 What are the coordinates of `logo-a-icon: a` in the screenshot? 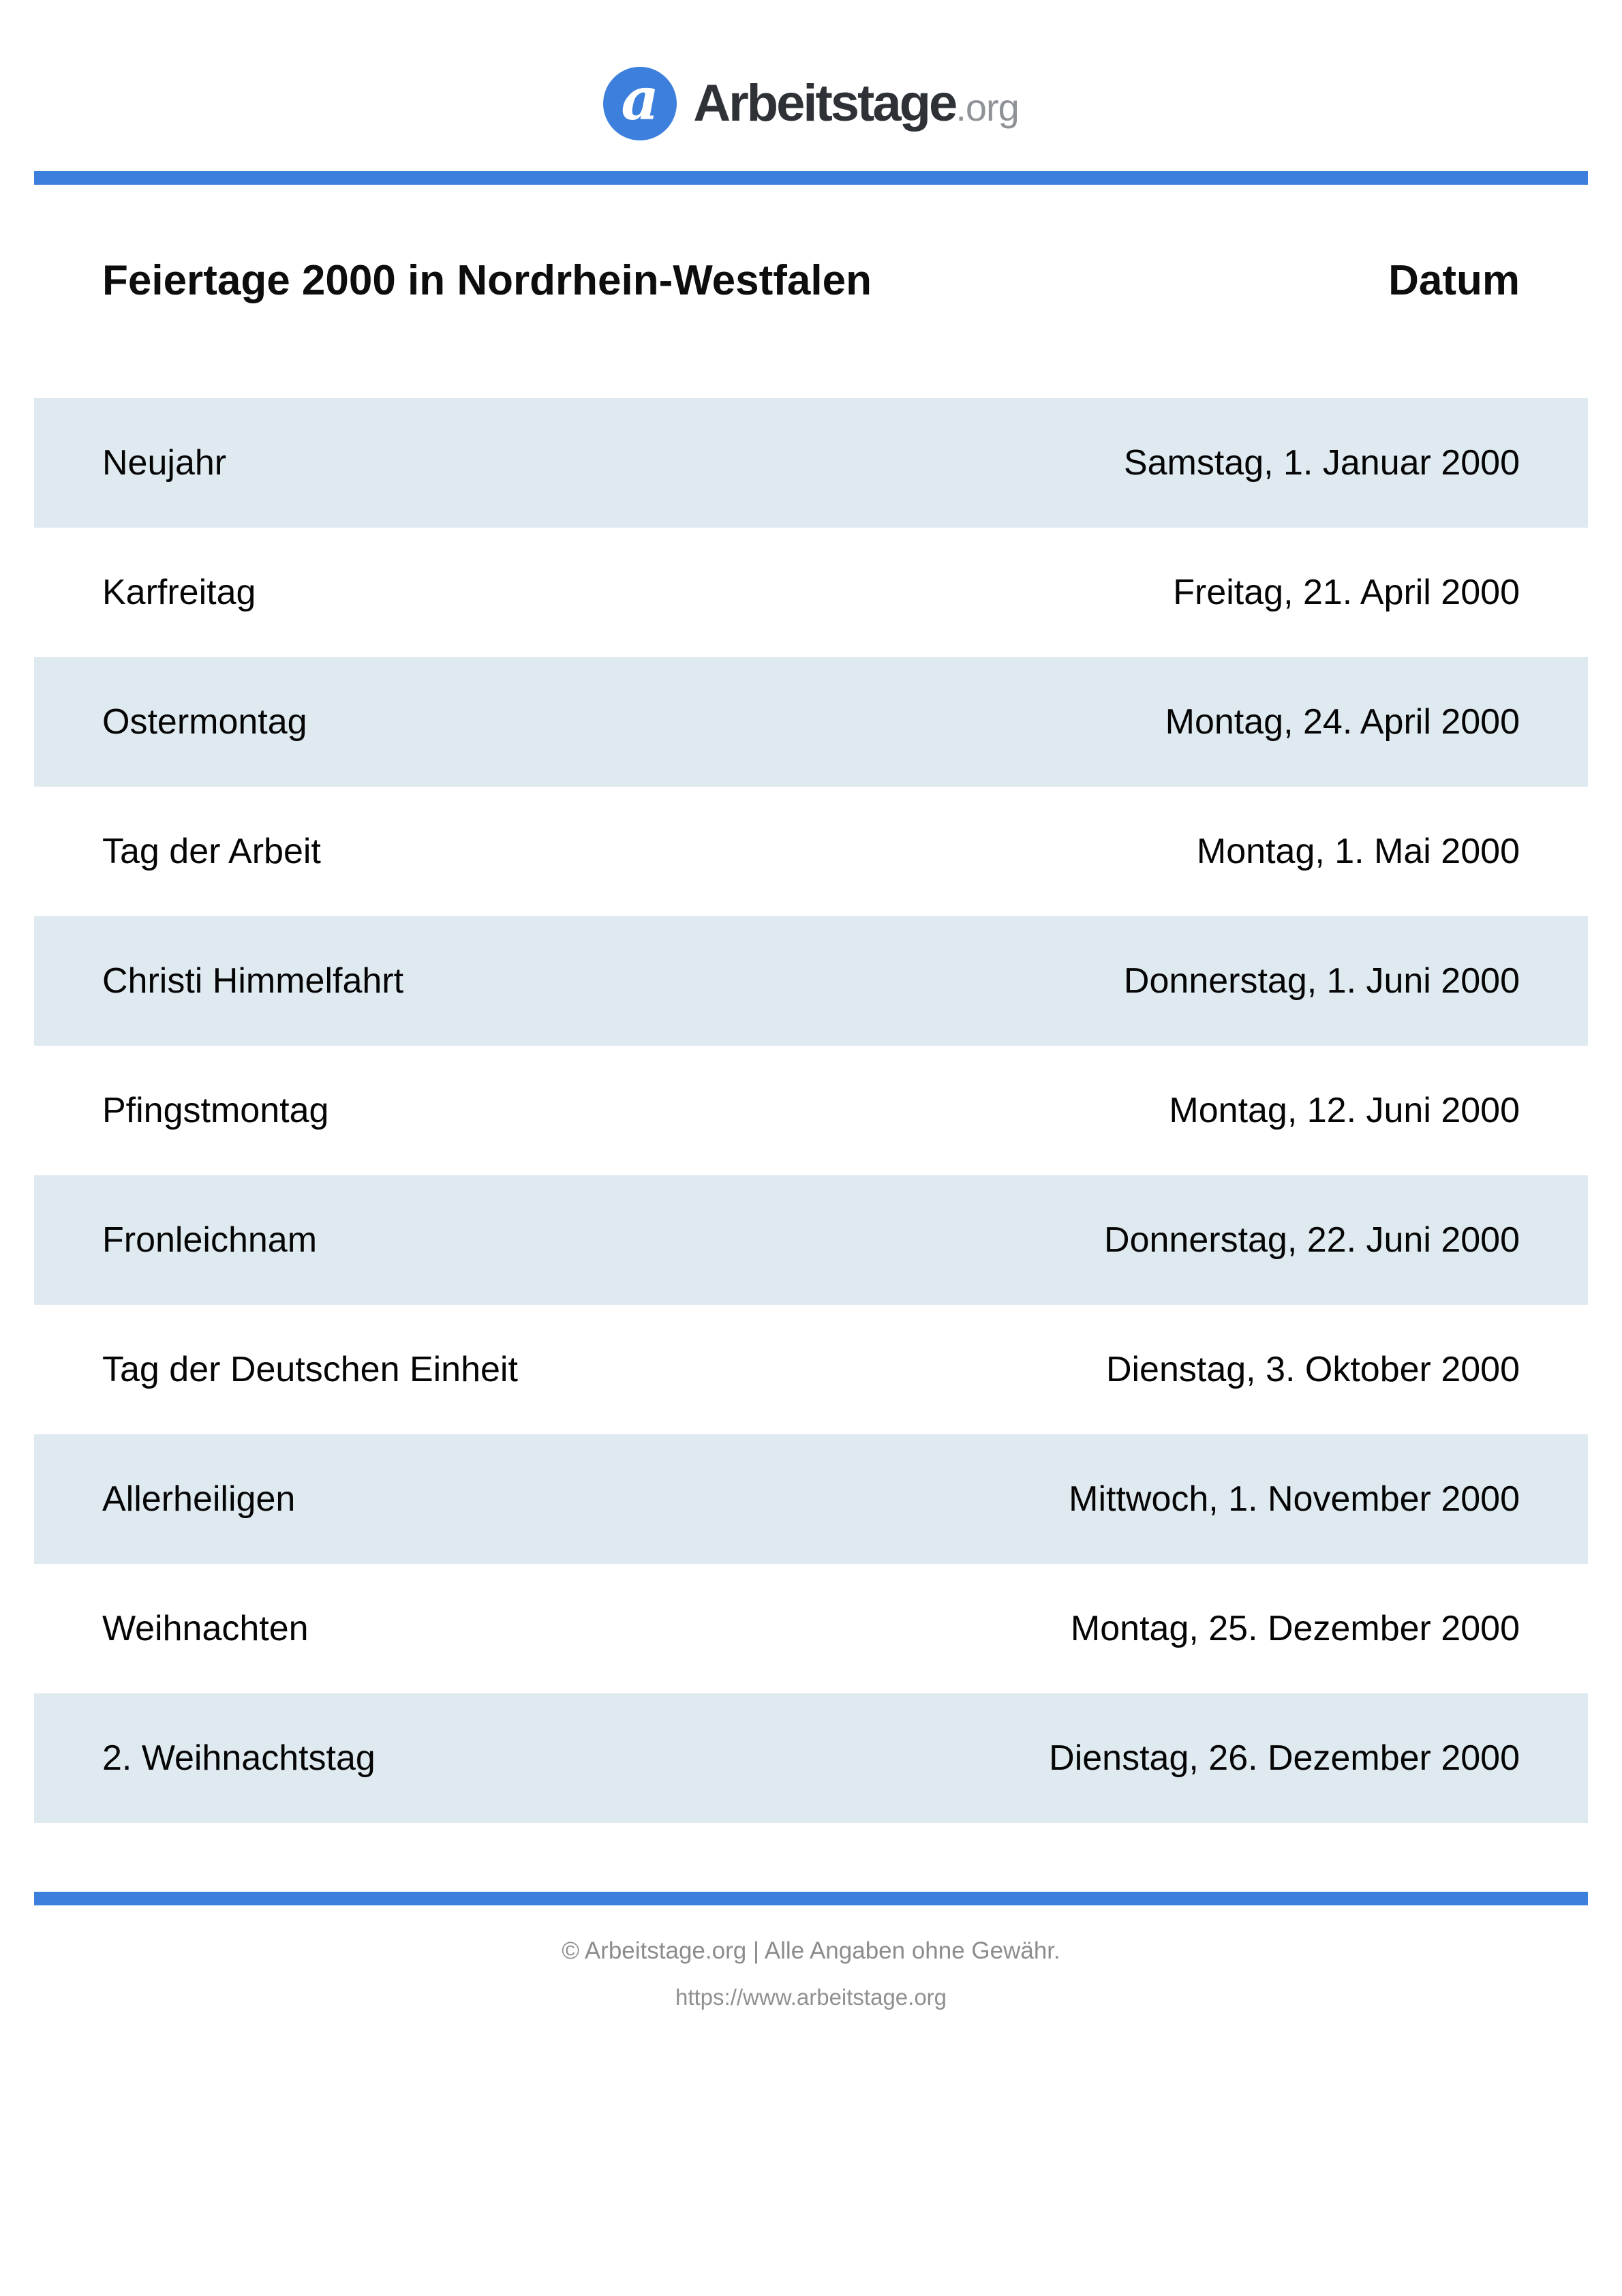 It's located at (640, 100).